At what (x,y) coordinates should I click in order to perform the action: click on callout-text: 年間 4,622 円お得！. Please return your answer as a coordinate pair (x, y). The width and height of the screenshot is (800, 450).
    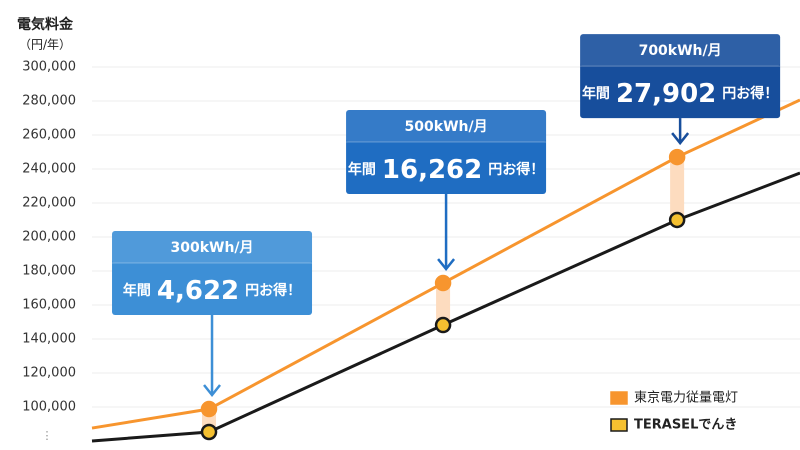
    Looking at the image, I should click on (212, 291).